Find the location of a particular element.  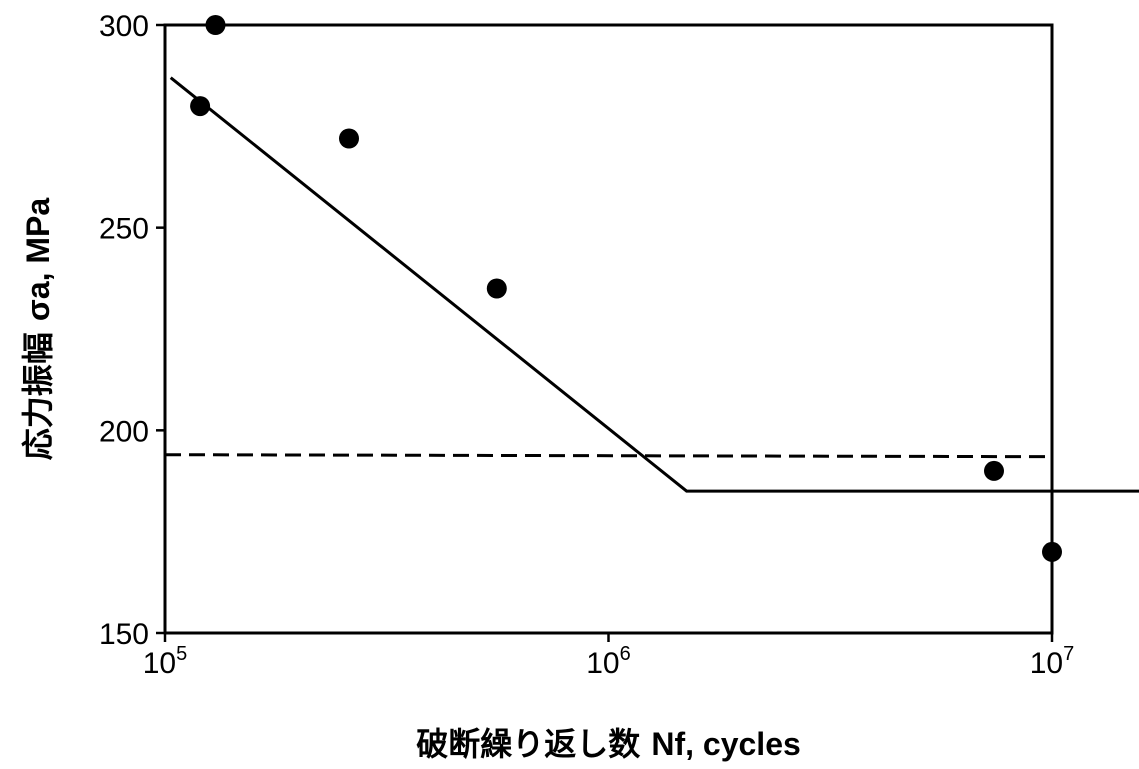

x-tick-label-exponent: 6 is located at coordinates (625, 654).